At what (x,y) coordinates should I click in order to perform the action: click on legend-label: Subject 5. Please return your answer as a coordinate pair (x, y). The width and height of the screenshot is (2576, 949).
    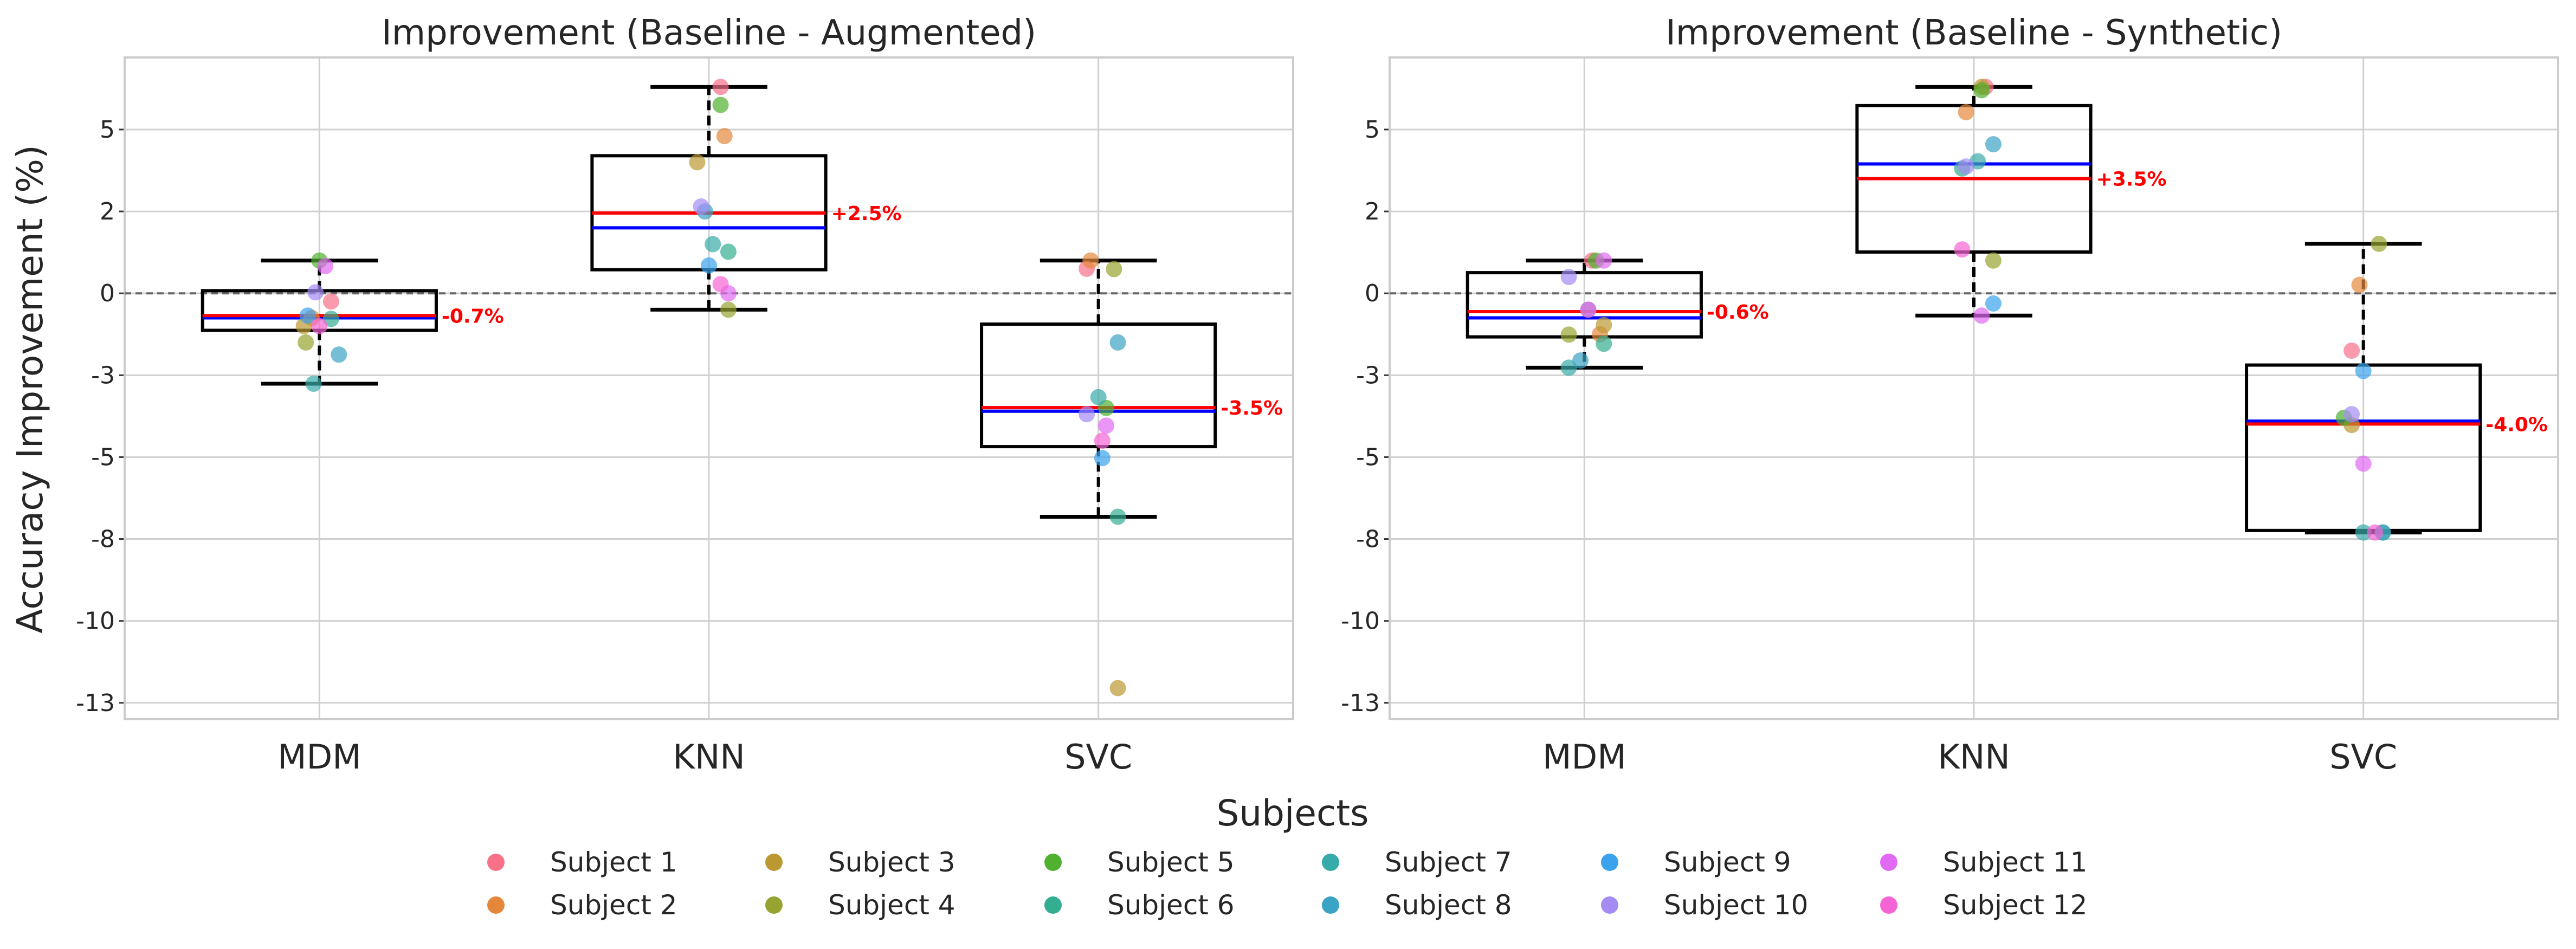
    Looking at the image, I should click on (1171, 862).